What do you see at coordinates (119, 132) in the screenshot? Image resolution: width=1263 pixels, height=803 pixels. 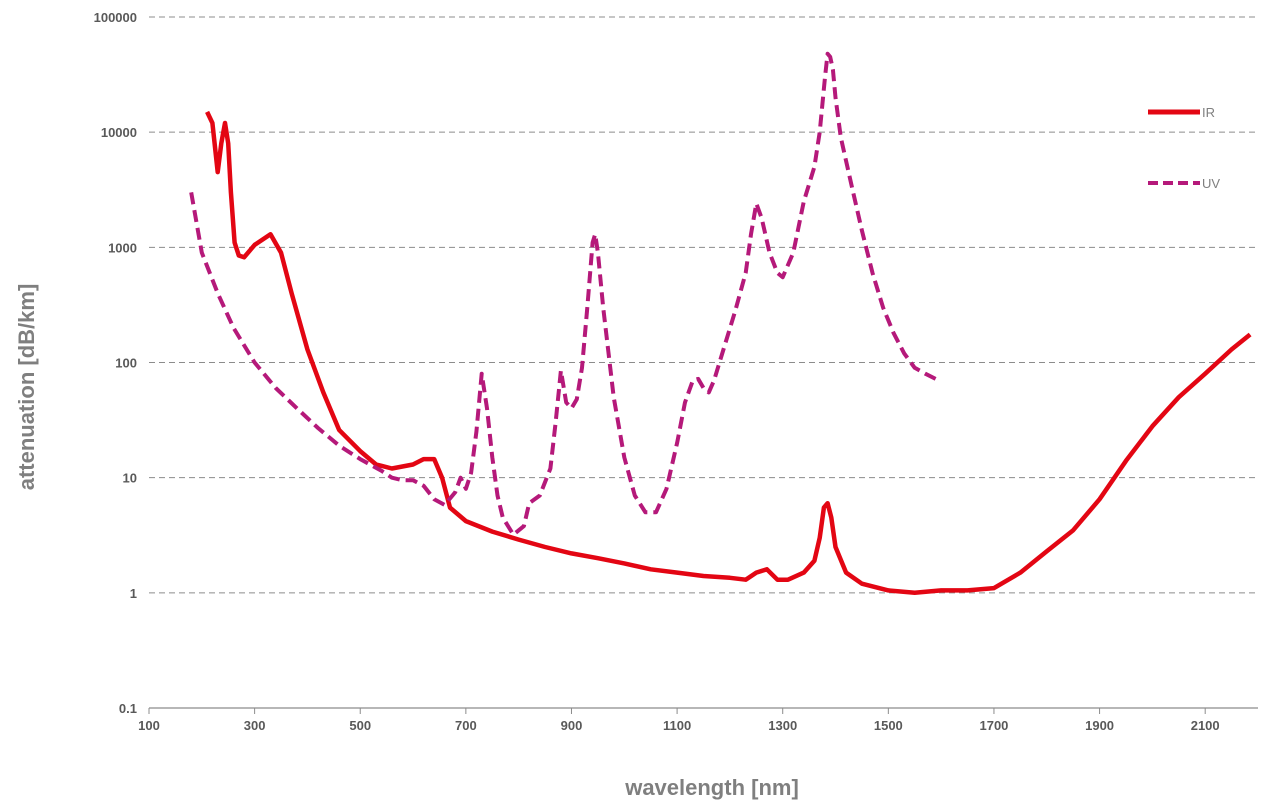 I see `y-tick-label: 10000` at bounding box center [119, 132].